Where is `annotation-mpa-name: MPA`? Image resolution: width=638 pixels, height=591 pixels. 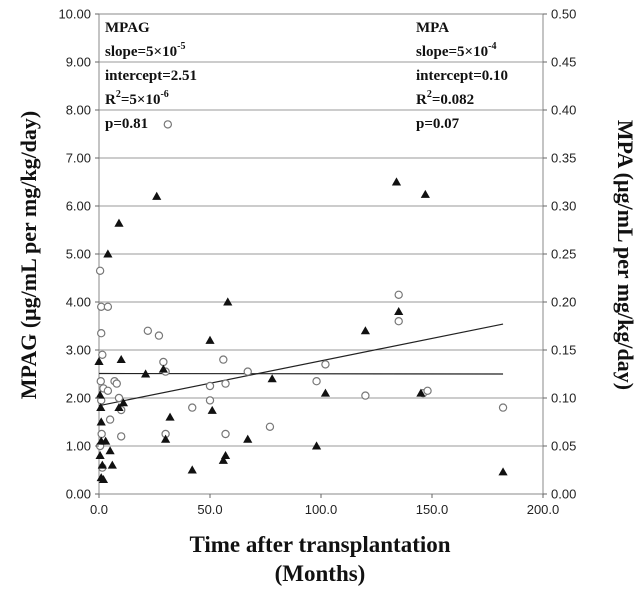 annotation-mpa-name: MPA is located at coordinates (432, 28).